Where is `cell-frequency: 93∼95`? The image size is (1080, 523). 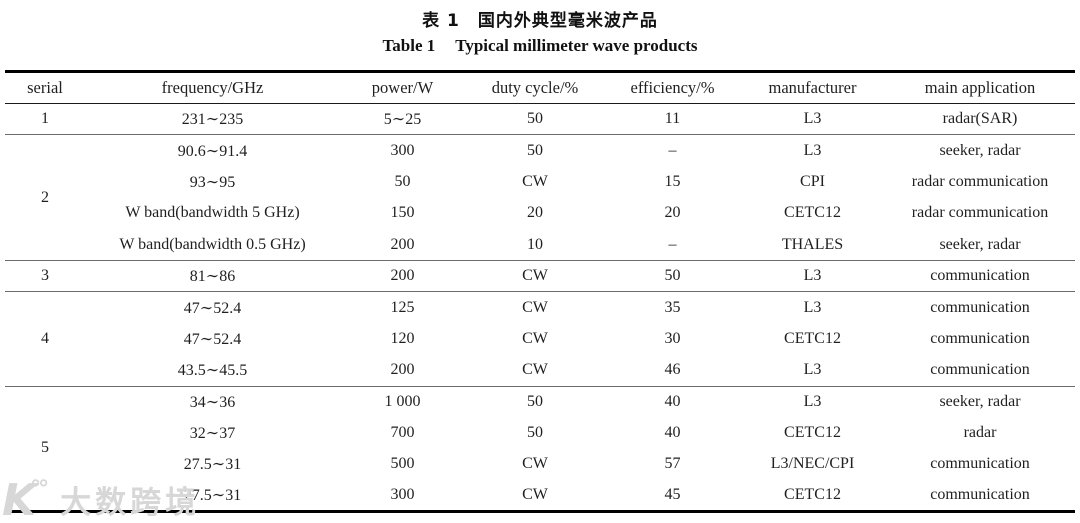
cell-frequency: 93∼95 is located at coordinates (212, 182).